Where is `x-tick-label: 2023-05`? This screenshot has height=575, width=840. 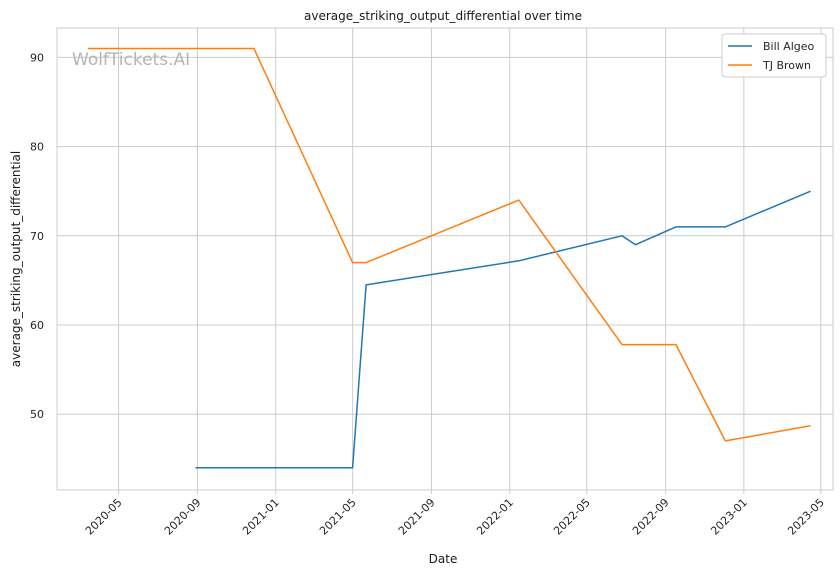
x-tick-label: 2023-05 is located at coordinates (806, 517).